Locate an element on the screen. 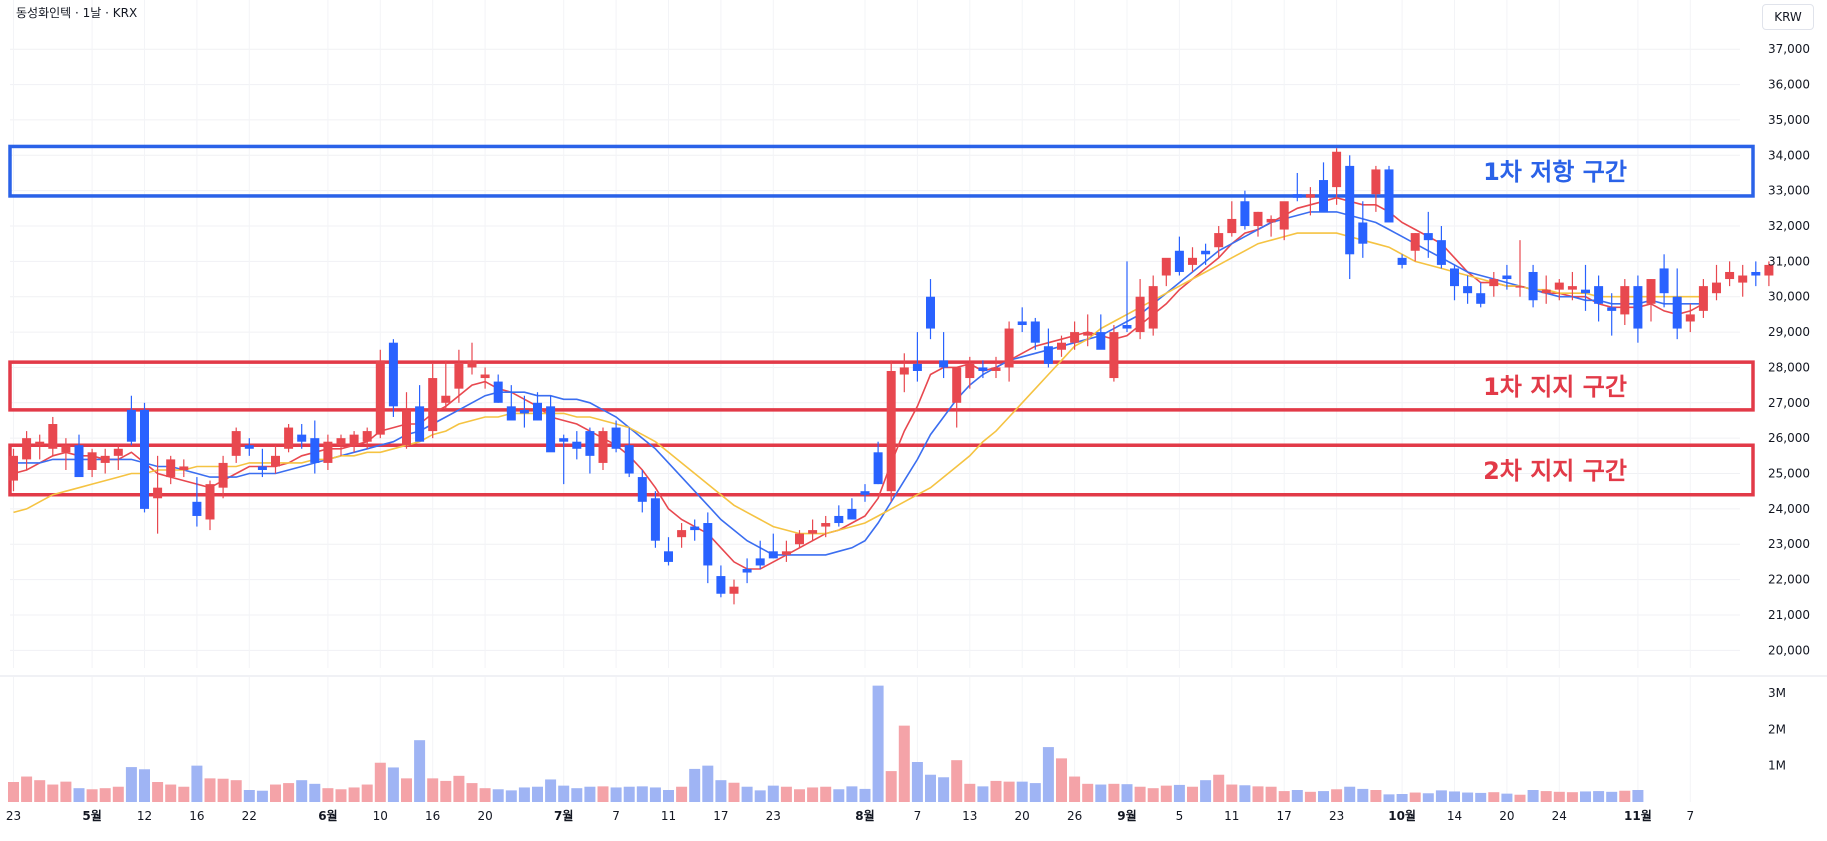  time-tick-label: 10 is located at coordinates (380, 816).